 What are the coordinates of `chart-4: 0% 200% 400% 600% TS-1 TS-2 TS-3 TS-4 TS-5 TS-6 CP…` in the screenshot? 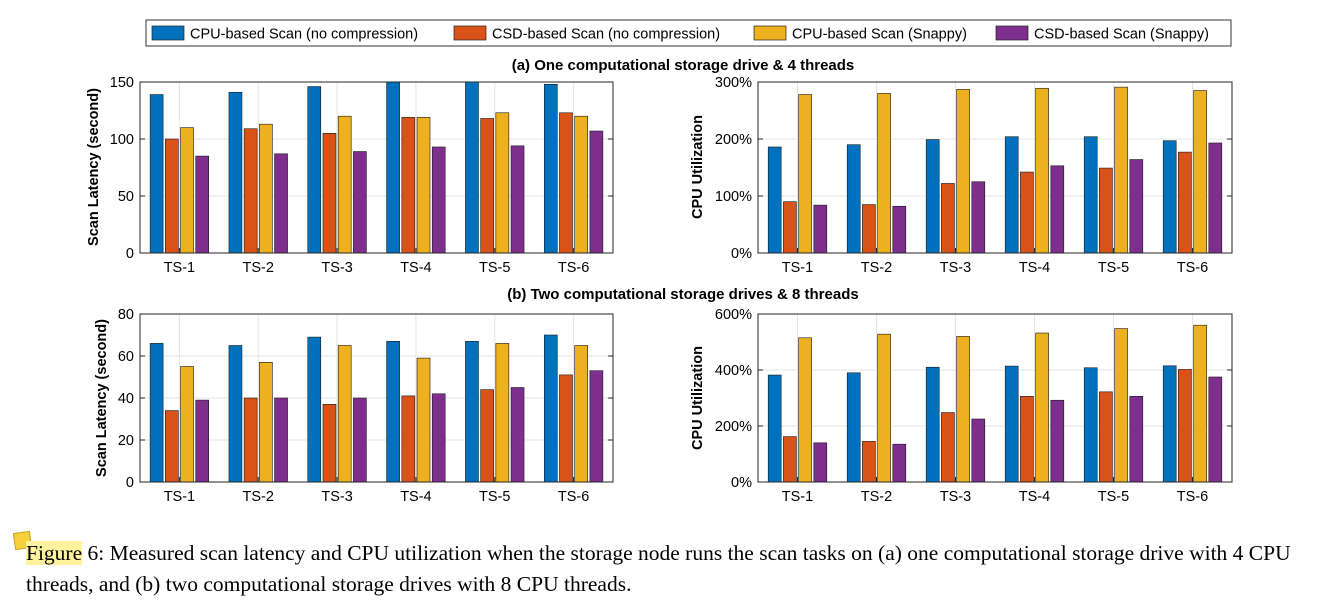 It's located at (961, 406).